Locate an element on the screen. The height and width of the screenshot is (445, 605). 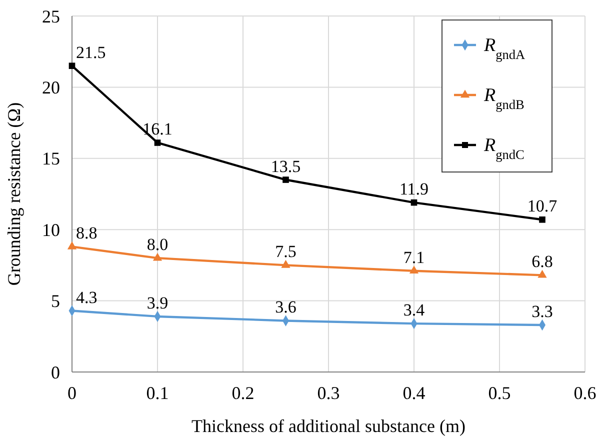
data-label: 7.5 is located at coordinates (285, 252).